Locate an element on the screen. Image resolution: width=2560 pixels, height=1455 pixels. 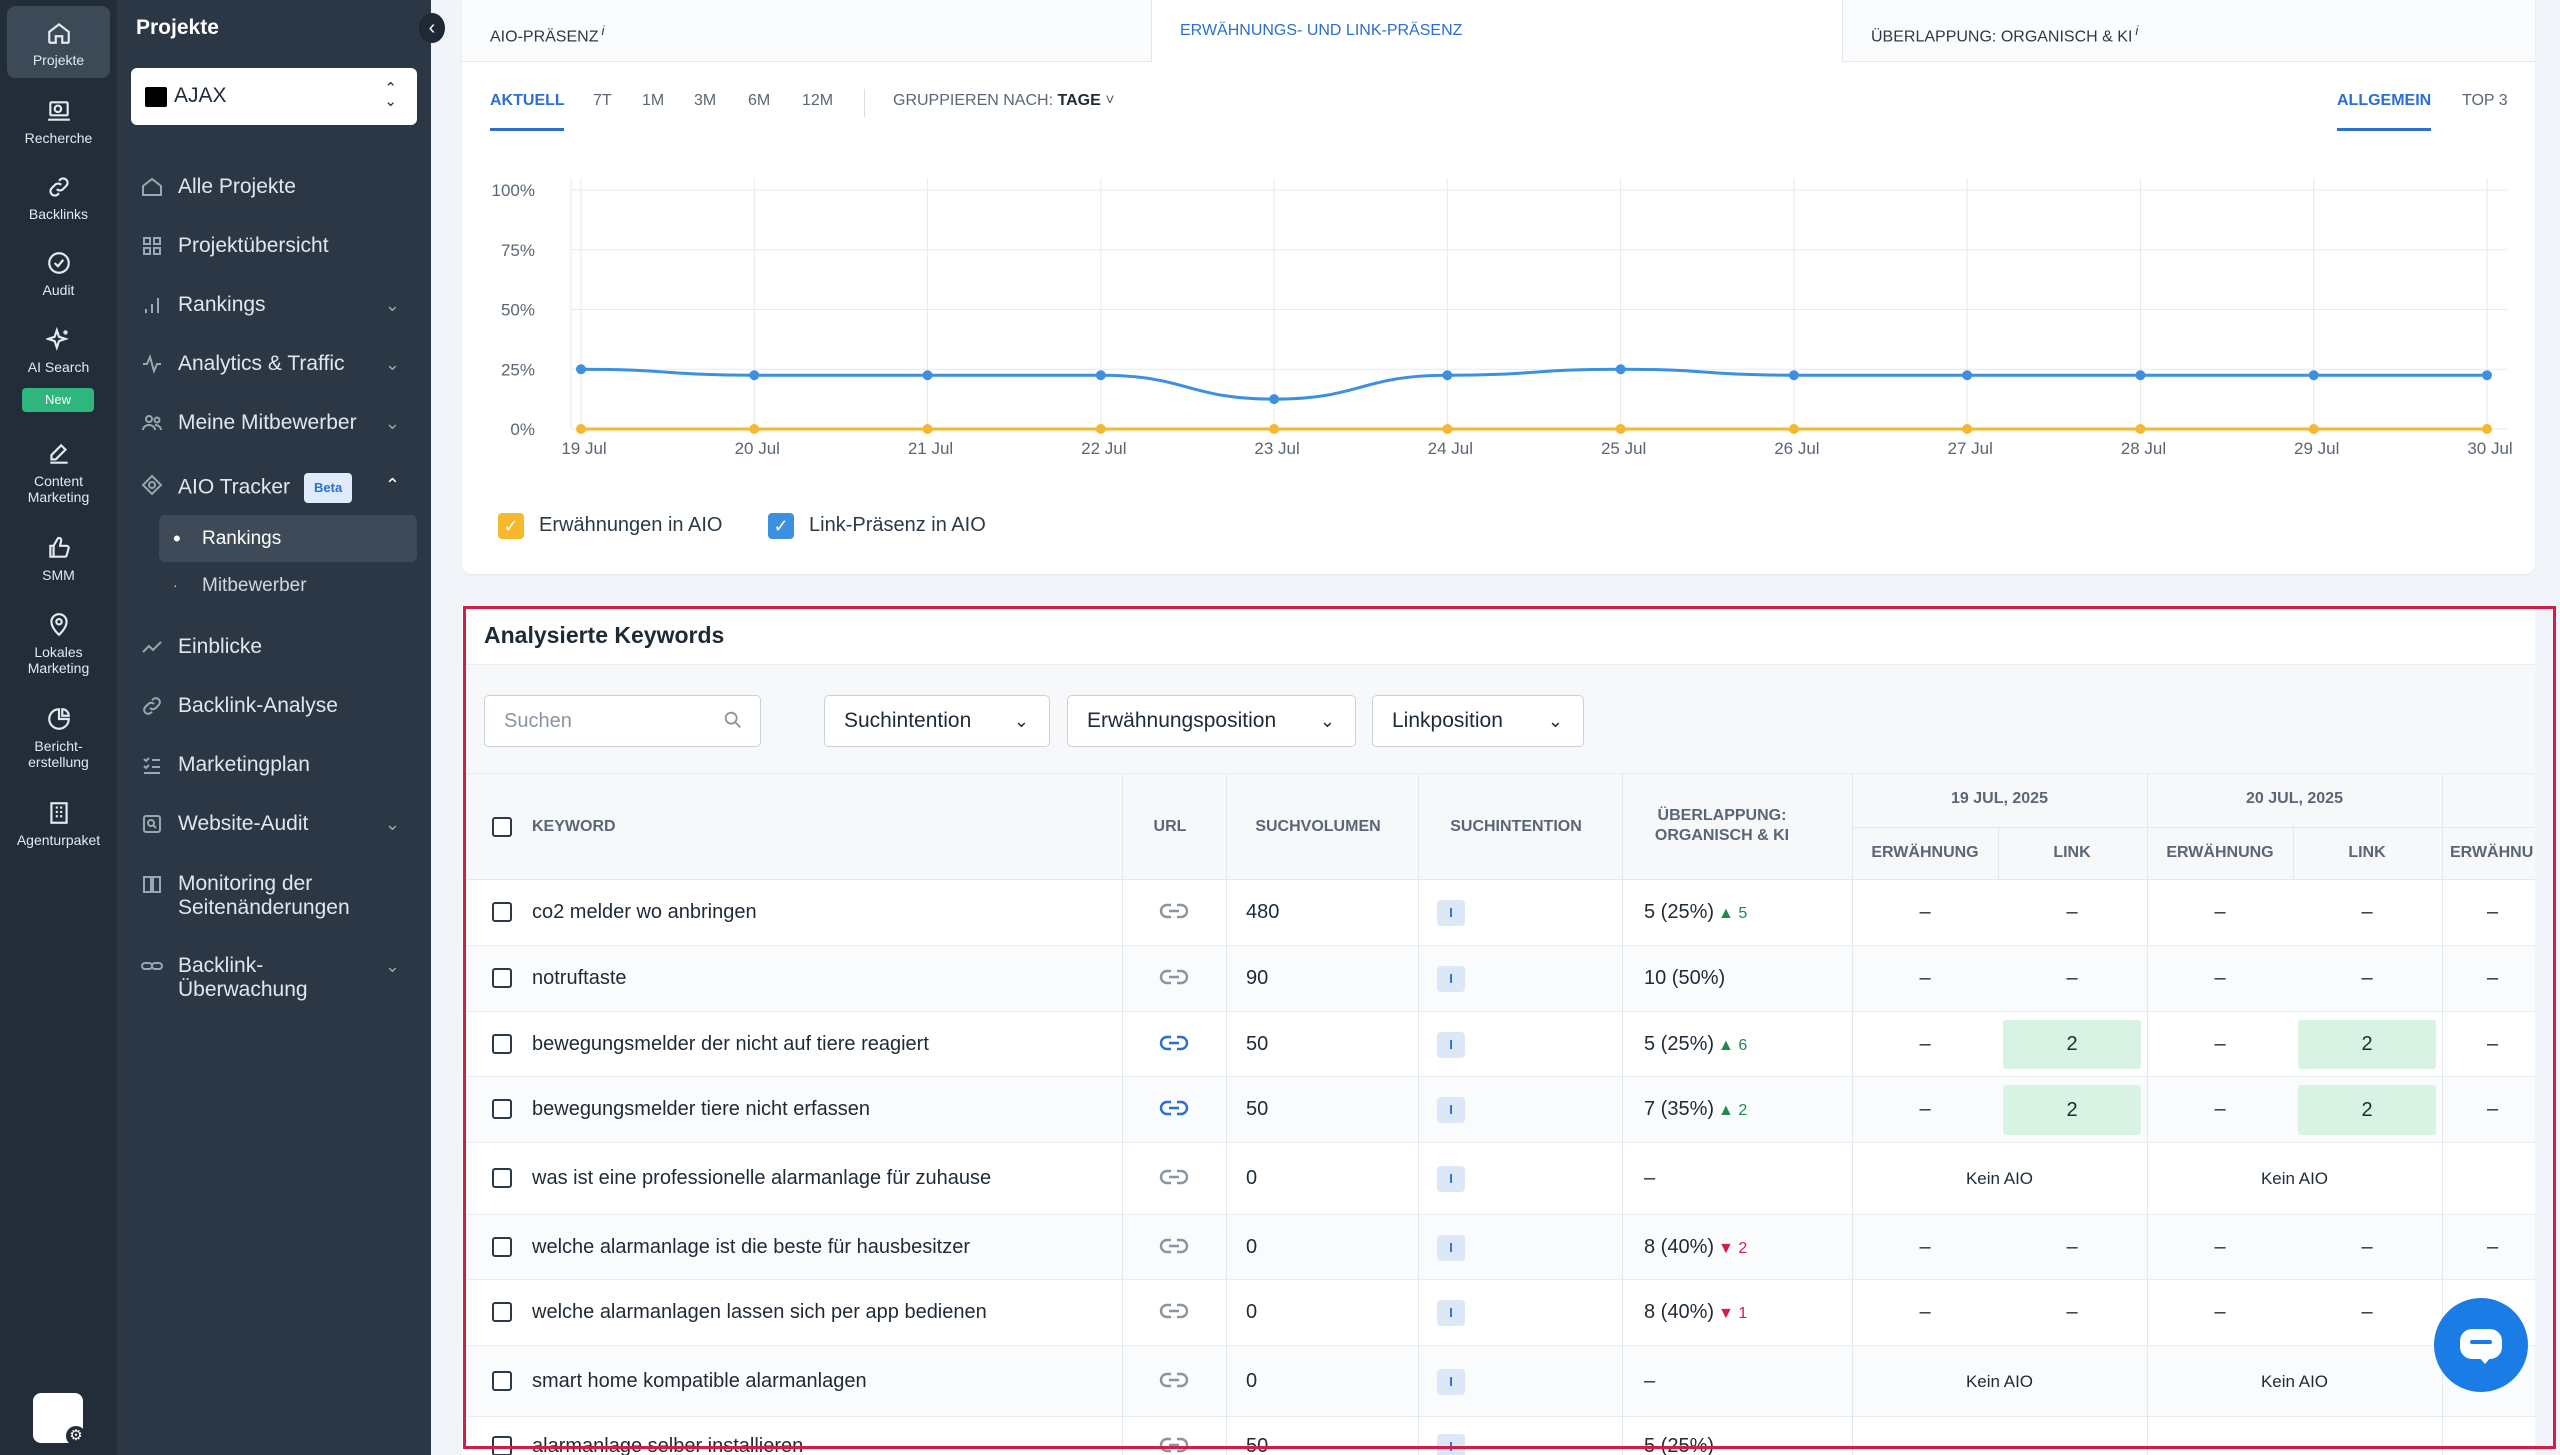
gear-icon: ⚙ is located at coordinates (76, 1436).